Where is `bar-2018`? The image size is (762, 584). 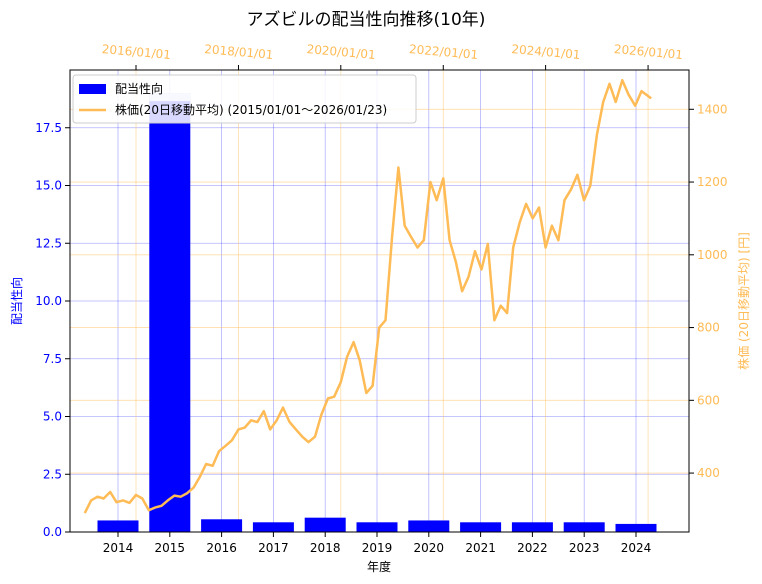 bar-2018 is located at coordinates (325, 524).